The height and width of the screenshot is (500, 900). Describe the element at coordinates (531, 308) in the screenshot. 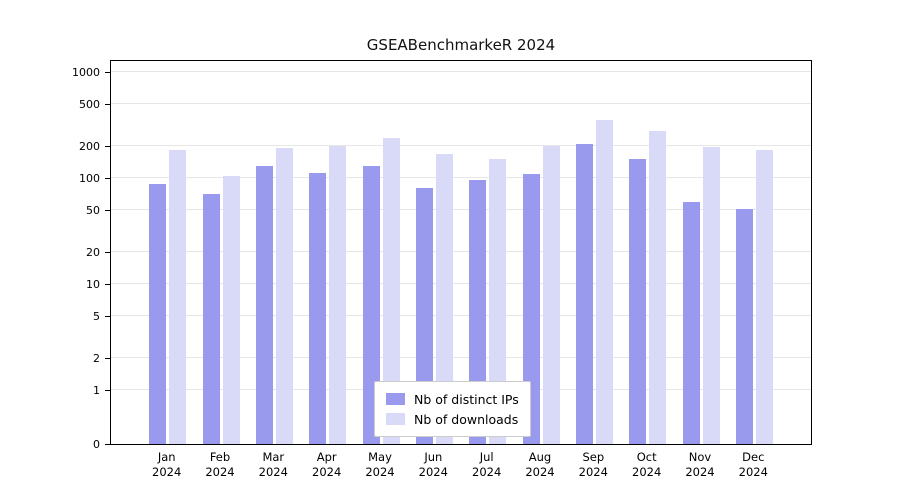

I see `bar-distinct-ips-aug` at that location.